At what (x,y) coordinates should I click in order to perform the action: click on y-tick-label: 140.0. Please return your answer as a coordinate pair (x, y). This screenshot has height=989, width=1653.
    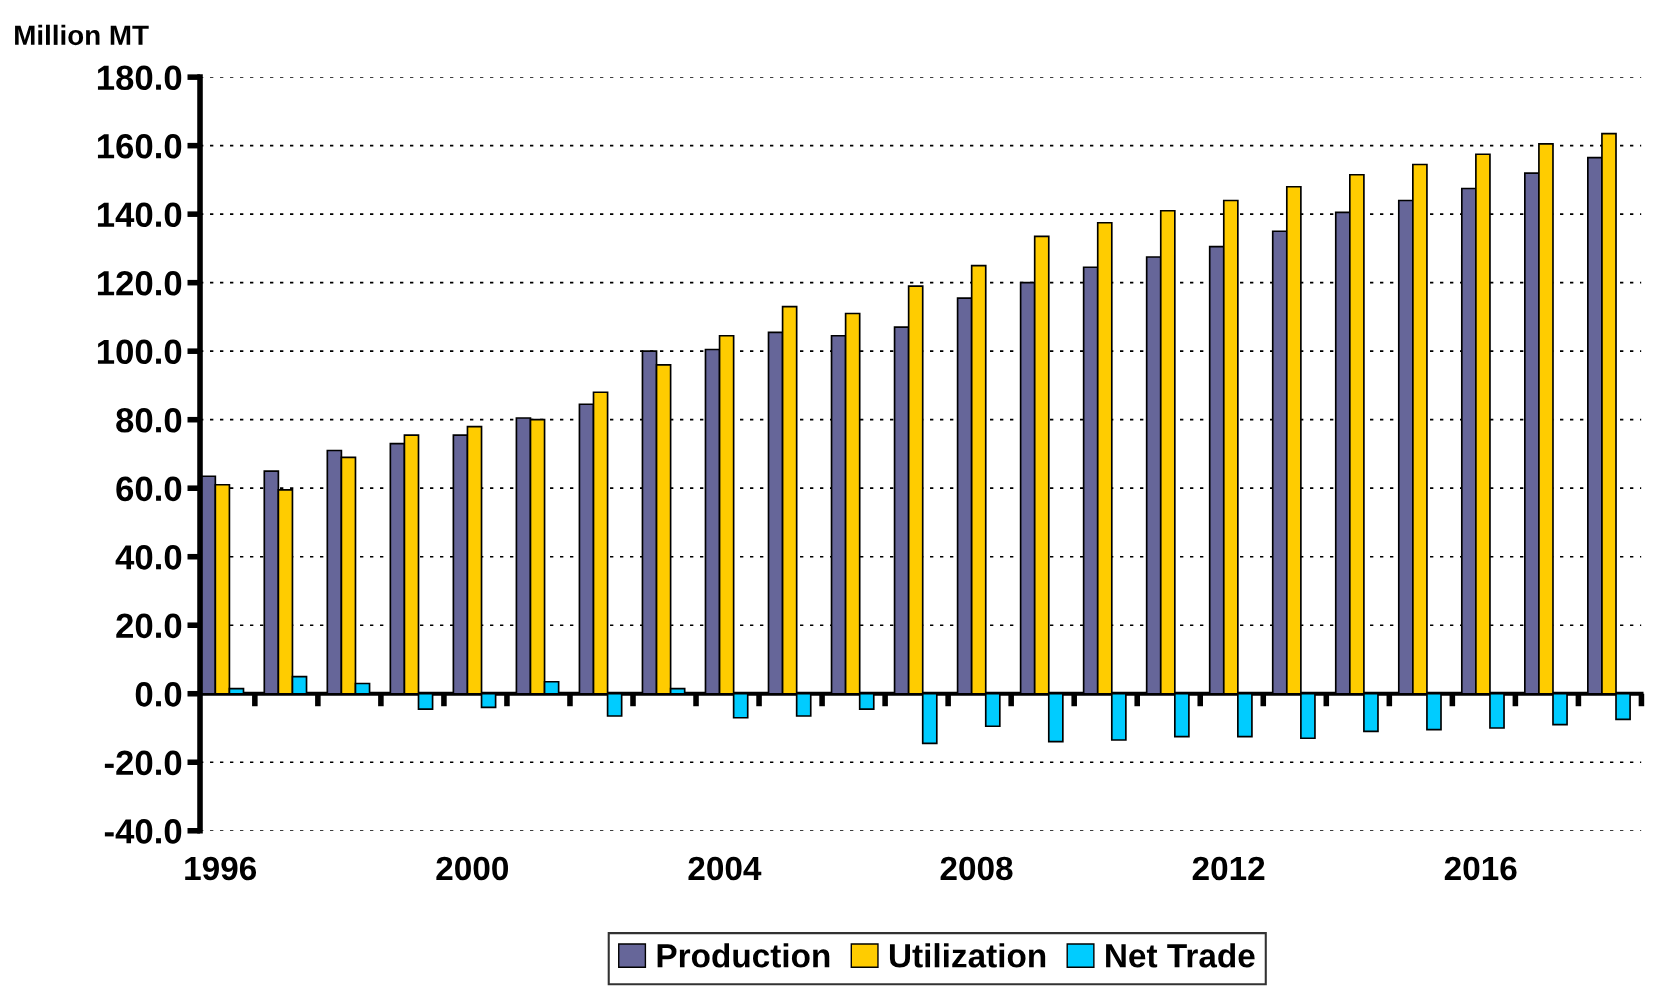
    Looking at the image, I should click on (139, 215).